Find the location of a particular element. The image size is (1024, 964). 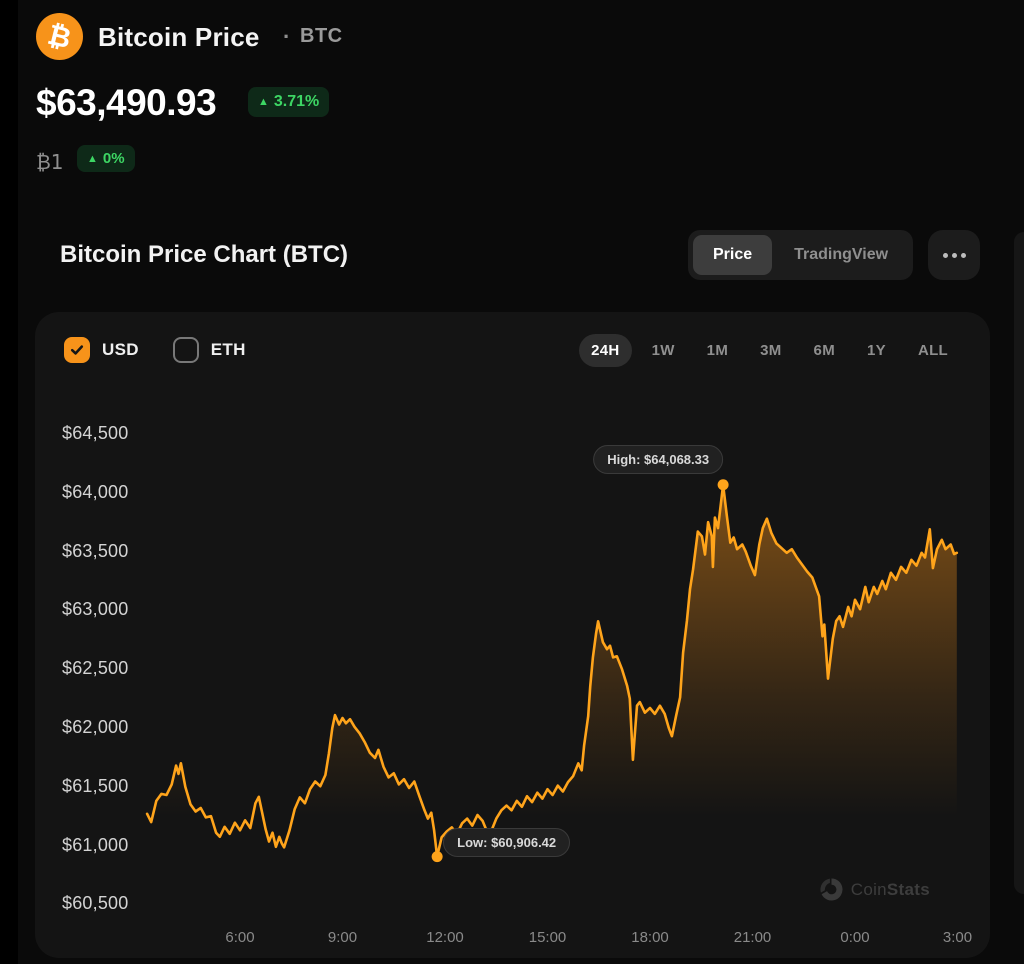

y-axis-label: $64,500 is located at coordinates (95, 433).